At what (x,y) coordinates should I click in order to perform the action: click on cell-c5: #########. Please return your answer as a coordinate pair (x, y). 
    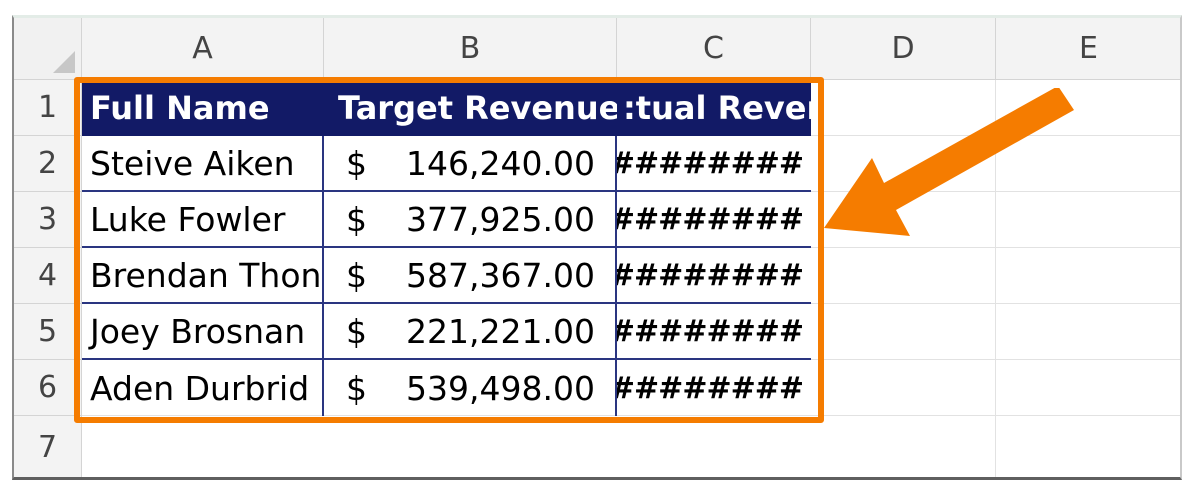
    Looking at the image, I should click on (714, 332).